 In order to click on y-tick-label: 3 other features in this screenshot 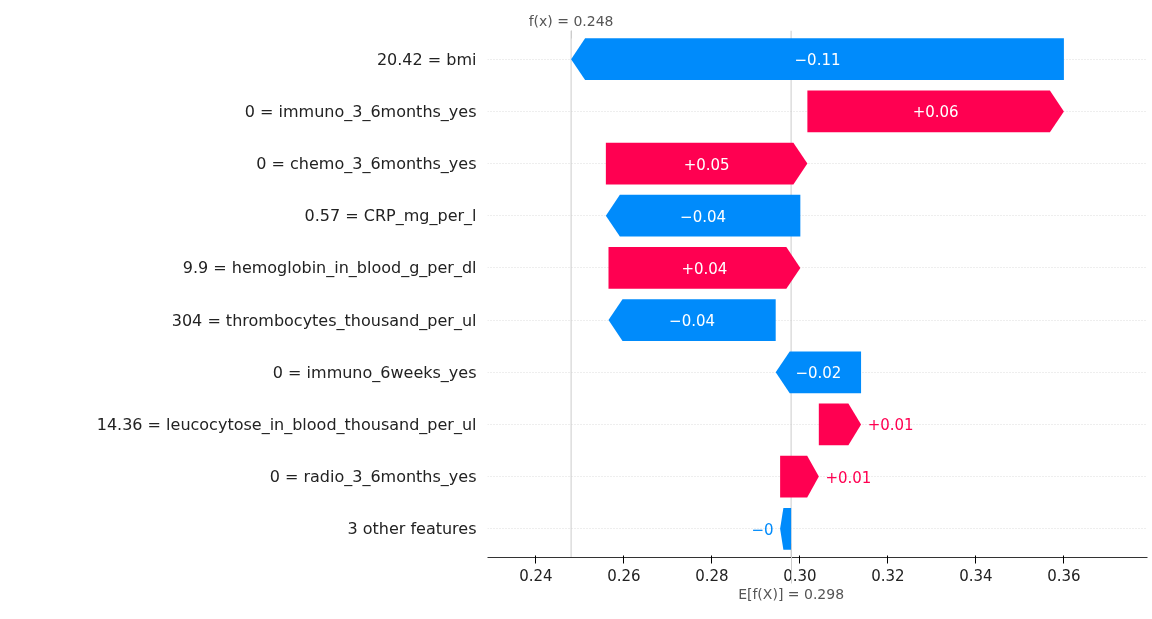, I will do `click(412, 529)`.